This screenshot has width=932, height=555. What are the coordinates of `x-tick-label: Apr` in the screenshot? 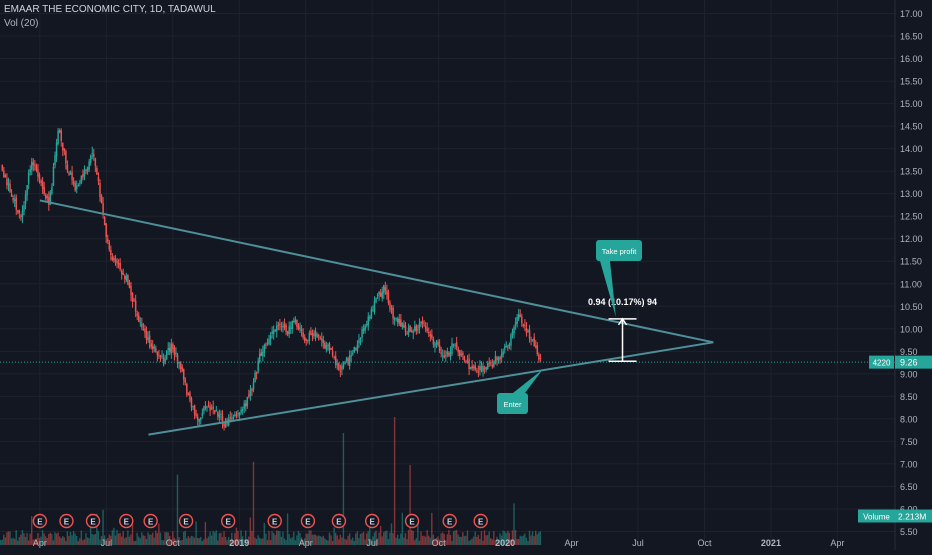 It's located at (572, 543).